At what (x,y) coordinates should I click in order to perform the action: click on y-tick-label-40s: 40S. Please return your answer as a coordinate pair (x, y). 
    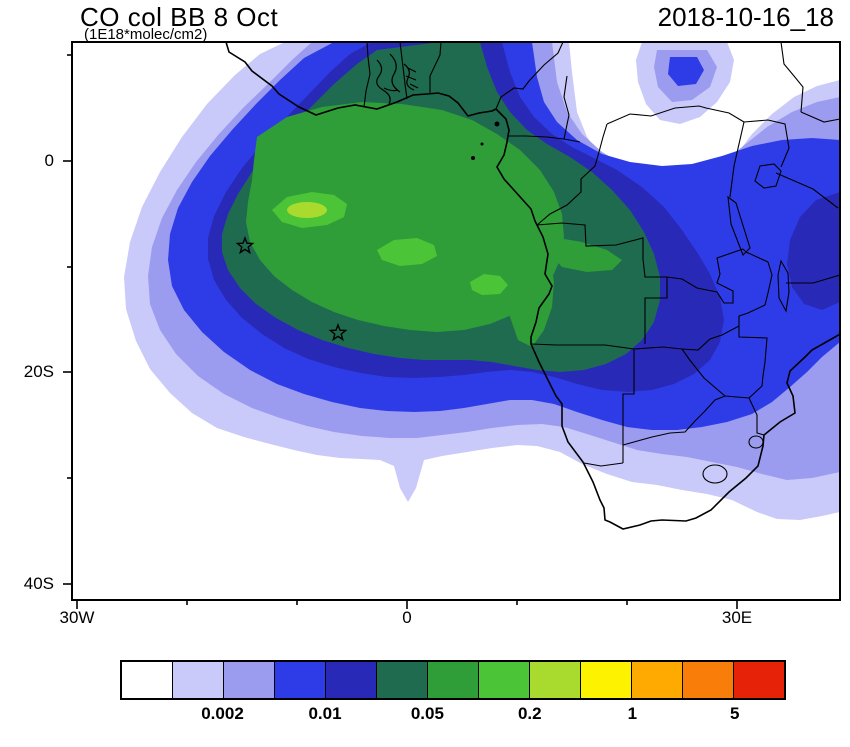
    Looking at the image, I should click on (38, 583).